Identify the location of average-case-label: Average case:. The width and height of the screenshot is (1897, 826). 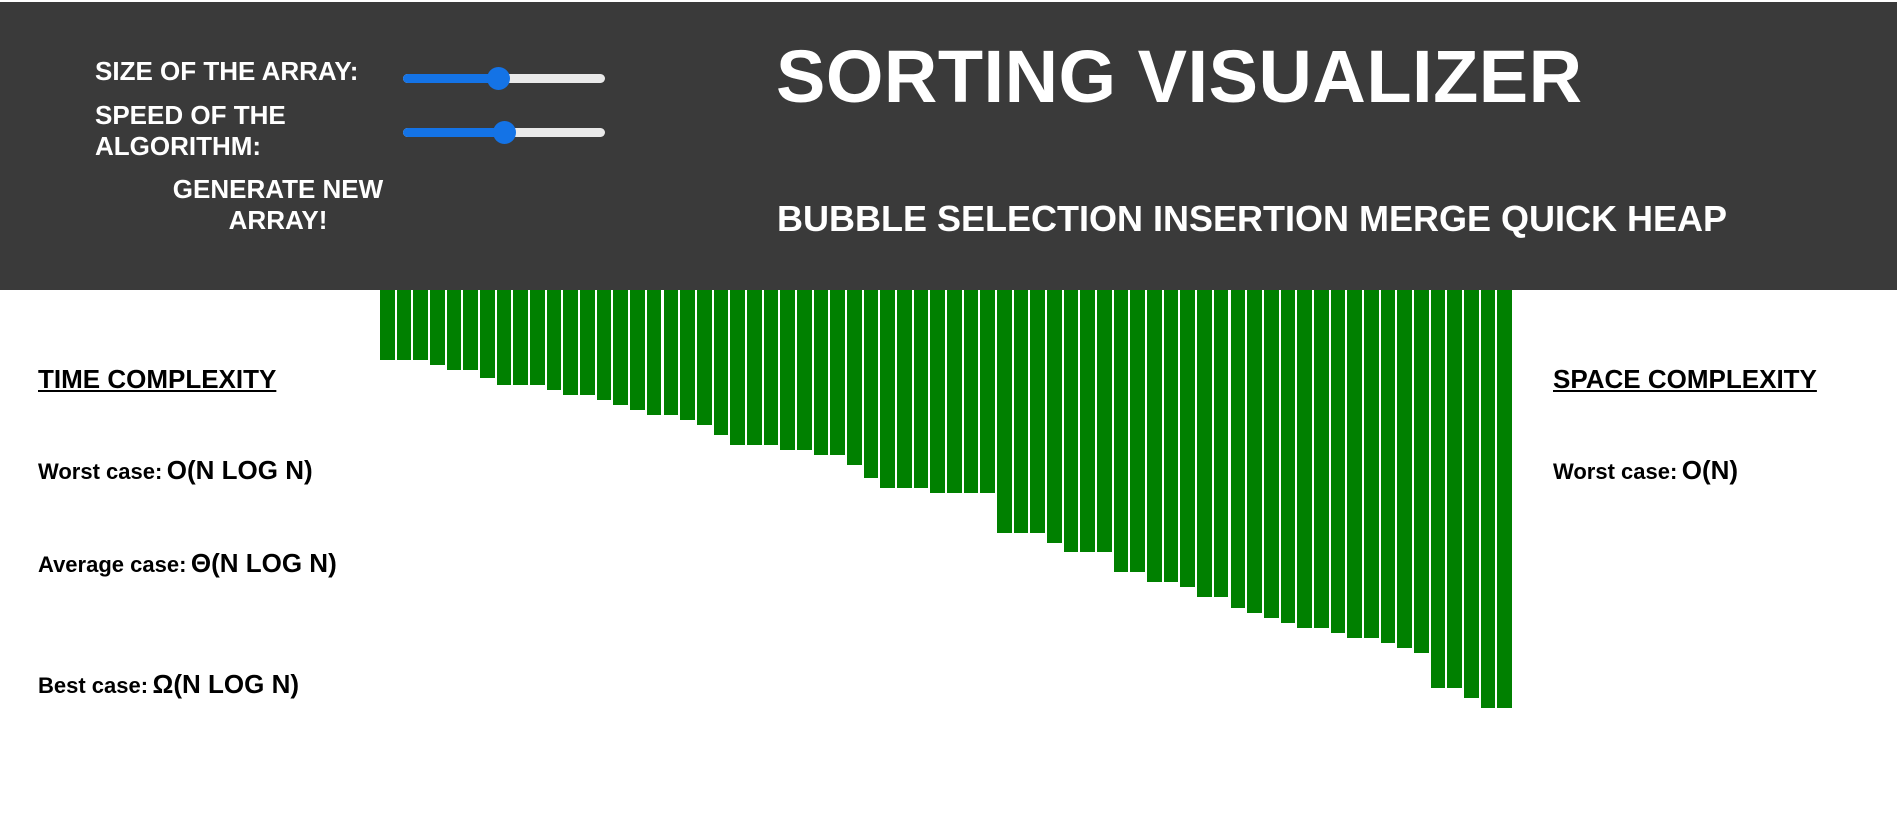
(112, 564).